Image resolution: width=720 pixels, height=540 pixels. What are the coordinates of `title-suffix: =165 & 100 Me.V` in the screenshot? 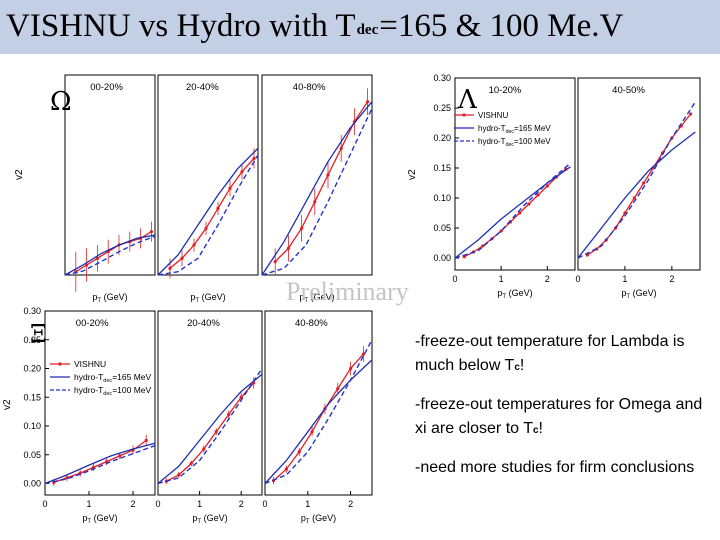 It's located at (501, 26).